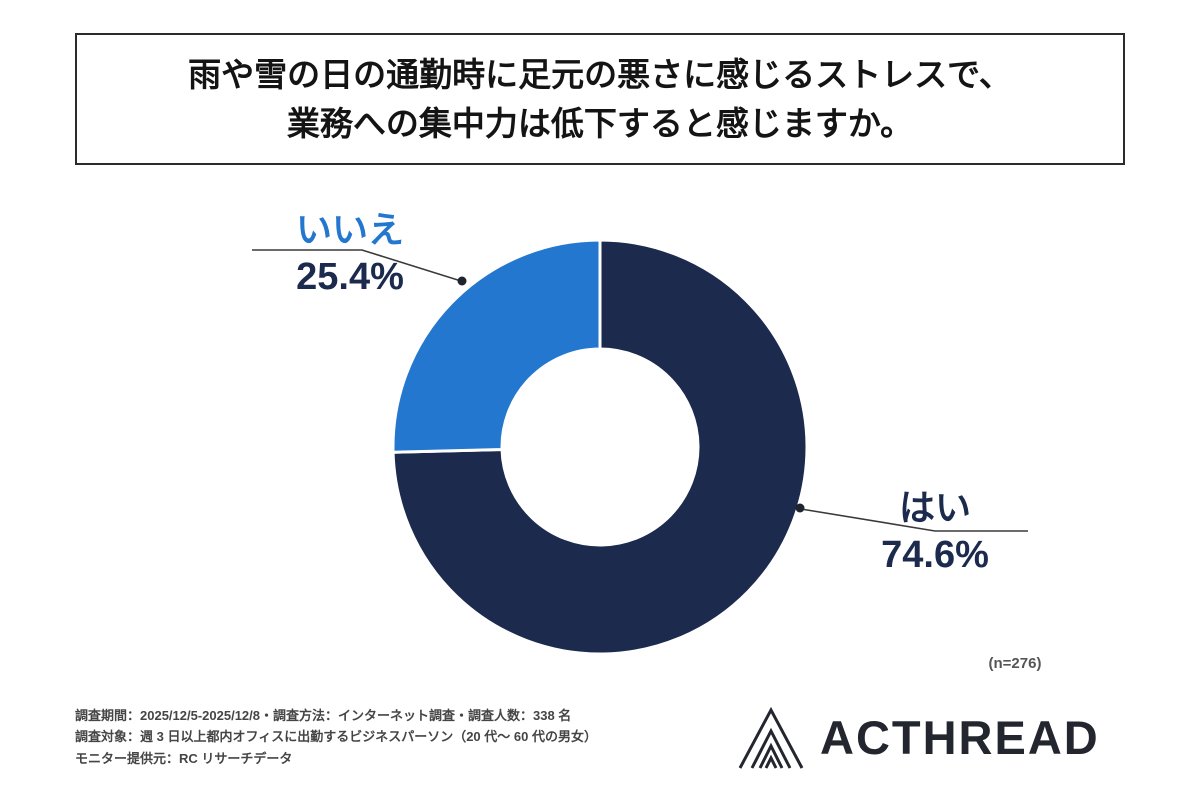  I want to click on chevron-triangle-logo-icon, so click(771, 737).